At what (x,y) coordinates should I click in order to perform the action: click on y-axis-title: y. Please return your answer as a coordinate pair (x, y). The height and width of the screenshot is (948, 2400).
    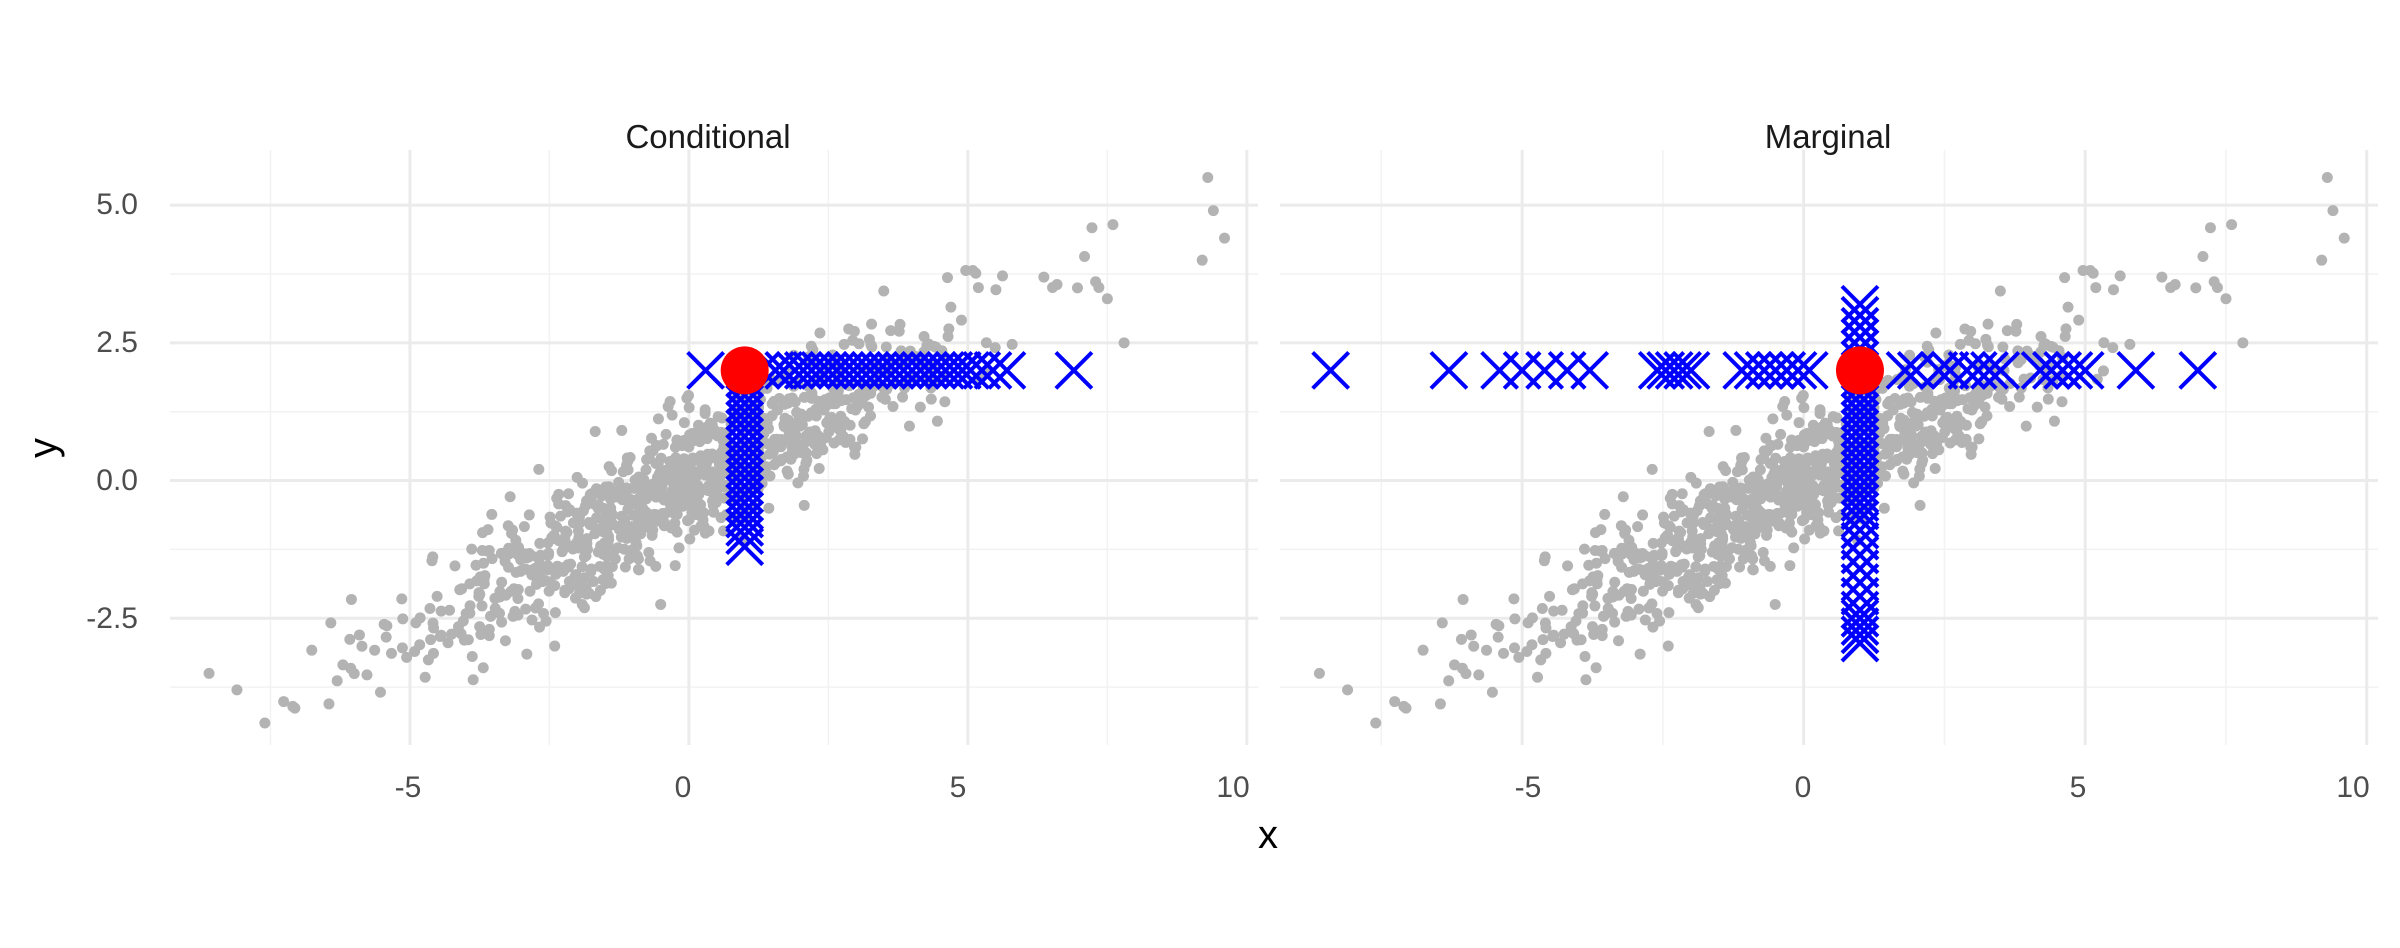
    Looking at the image, I should click on (43, 448).